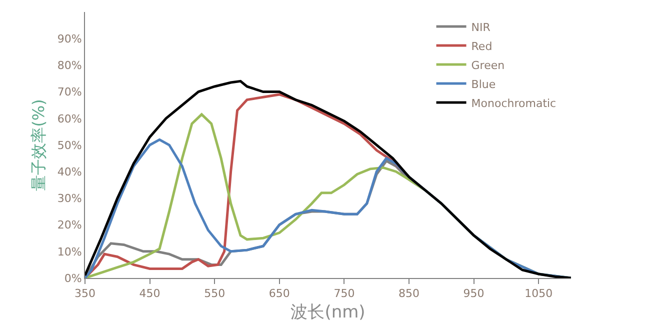 The width and height of the screenshot is (671, 333). Describe the element at coordinates (409, 293) in the screenshot. I see `x-tick-label: 850` at that location.